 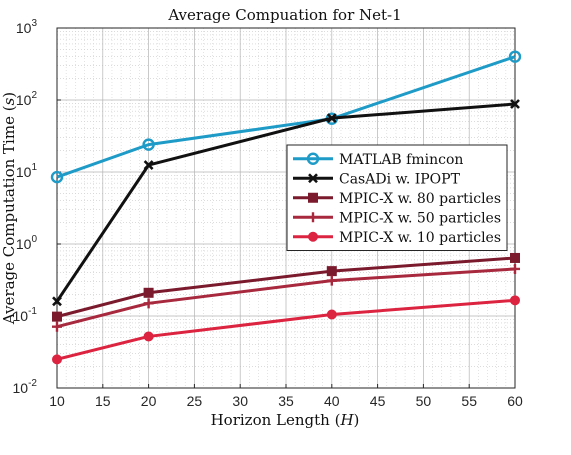 I want to click on y-tick-label: 10², so click(x=27, y=99).